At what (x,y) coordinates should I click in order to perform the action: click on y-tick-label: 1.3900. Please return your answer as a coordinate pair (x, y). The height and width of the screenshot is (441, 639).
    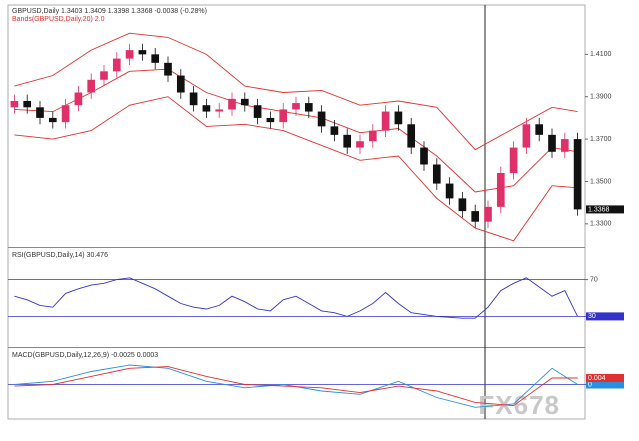
    Looking at the image, I should click on (601, 97).